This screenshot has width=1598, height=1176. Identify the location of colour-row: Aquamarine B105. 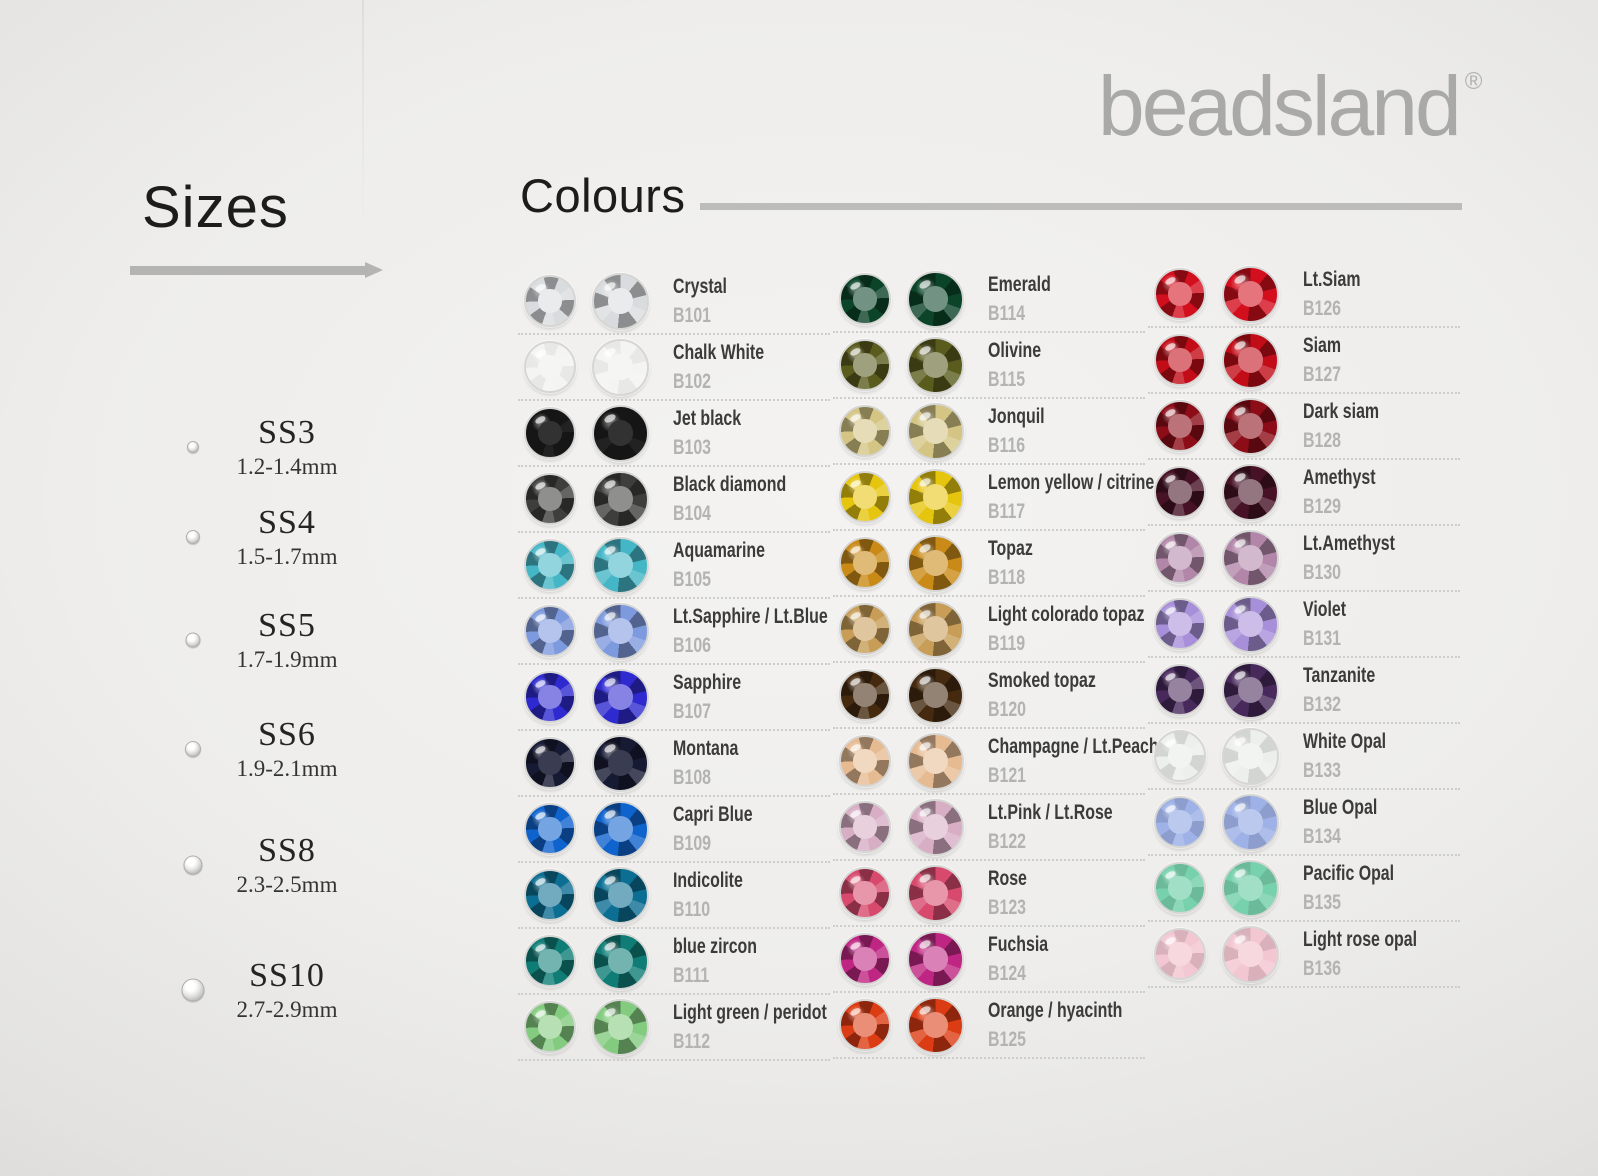
(674, 566).